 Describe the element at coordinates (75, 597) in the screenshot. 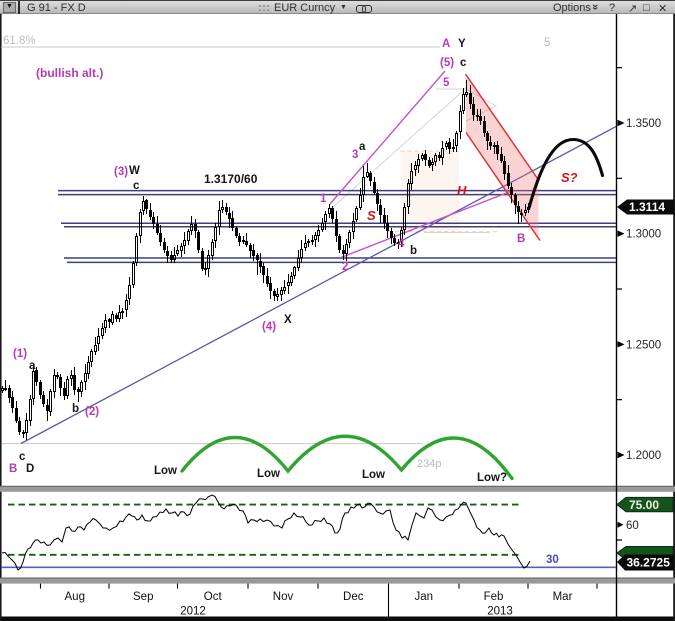

I see `svg-text: Aug` at that location.